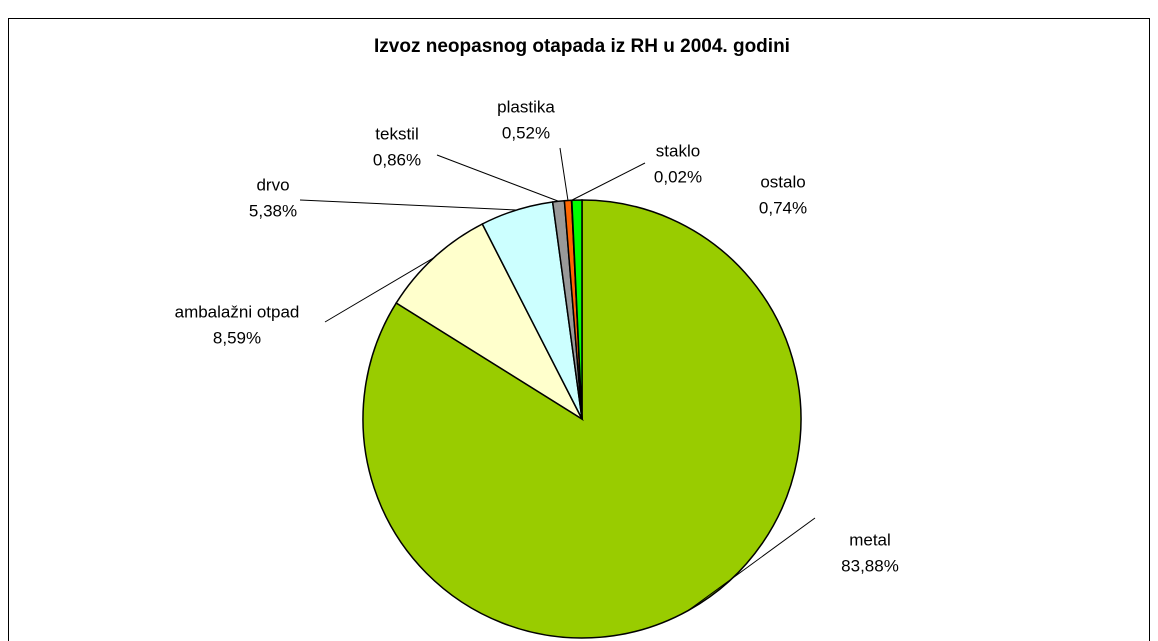 This screenshot has height=641, width=1158. Describe the element at coordinates (237, 311) in the screenshot. I see `slice-label: ambalažni otpad` at that location.